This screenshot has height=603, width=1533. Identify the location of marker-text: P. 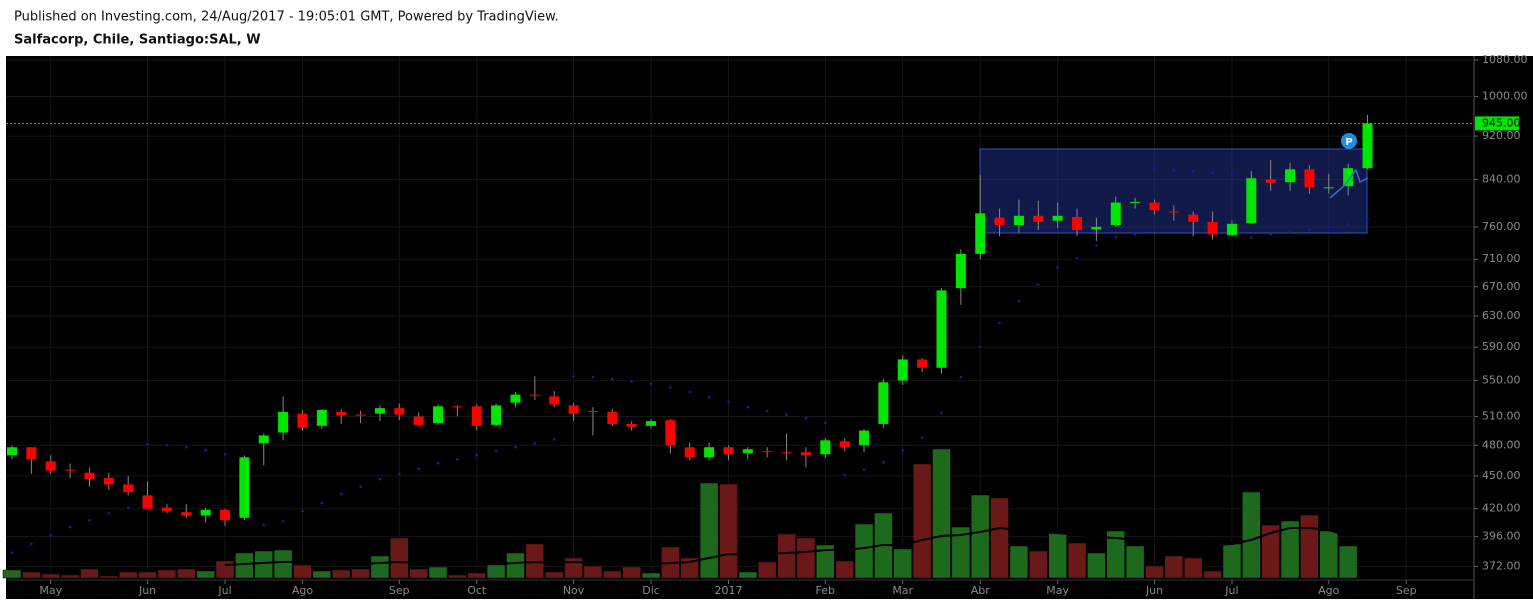
(1348, 142).